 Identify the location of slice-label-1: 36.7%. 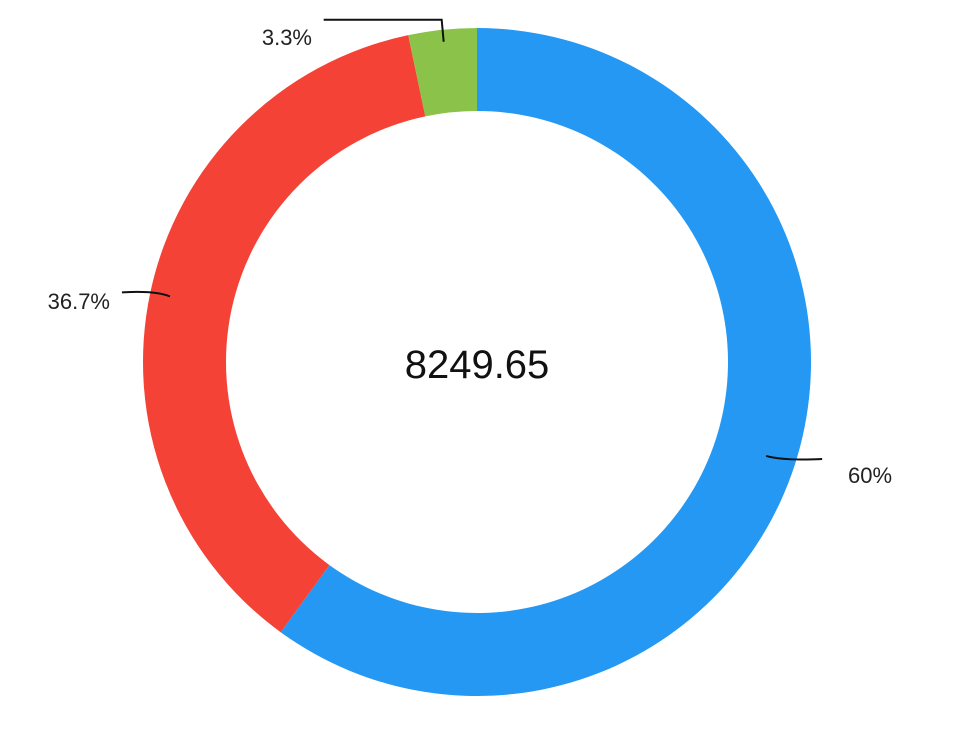
(79, 301).